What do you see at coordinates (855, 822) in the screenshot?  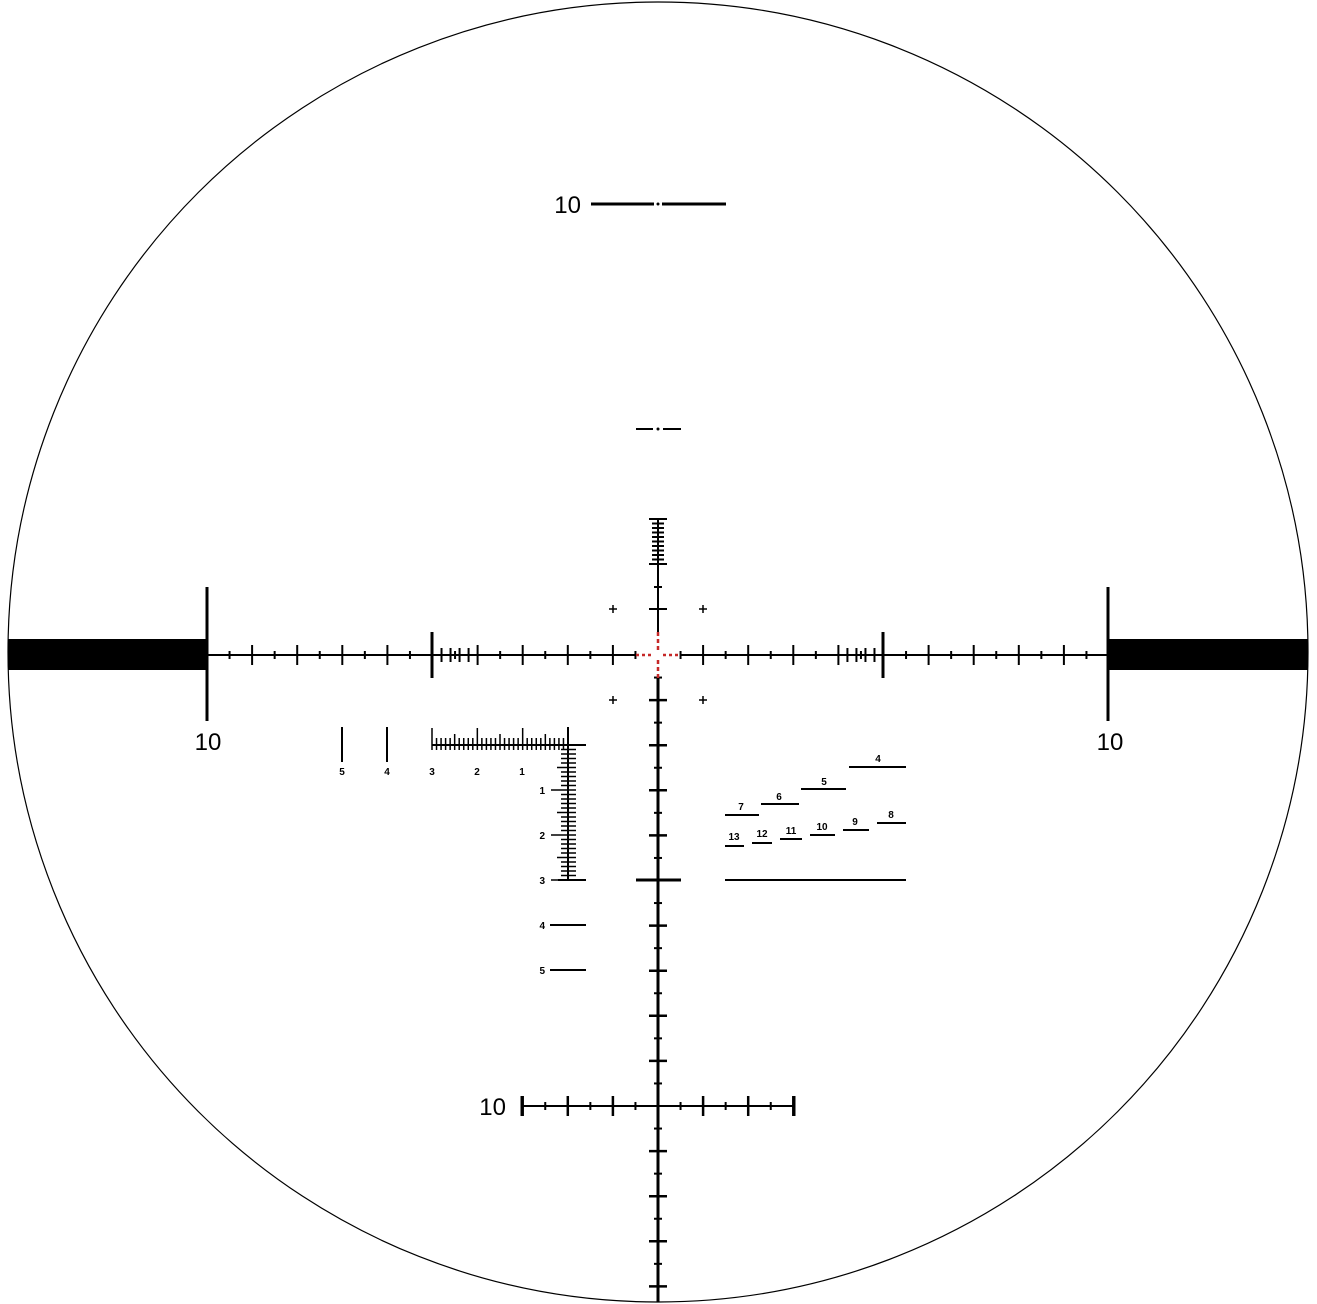 I see `stadia-label-9: 9` at bounding box center [855, 822].